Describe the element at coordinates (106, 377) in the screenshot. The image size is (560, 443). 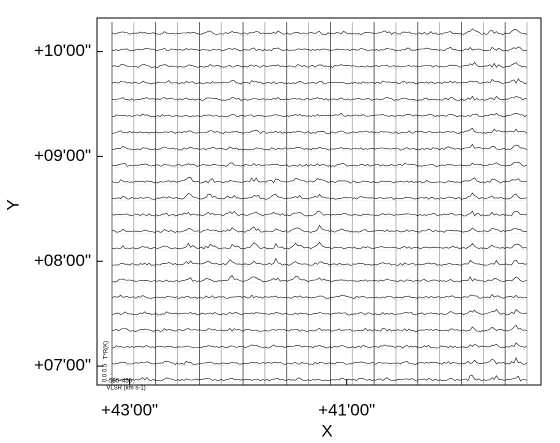
I see `inset-intensity-tick: 0.0` at that location.